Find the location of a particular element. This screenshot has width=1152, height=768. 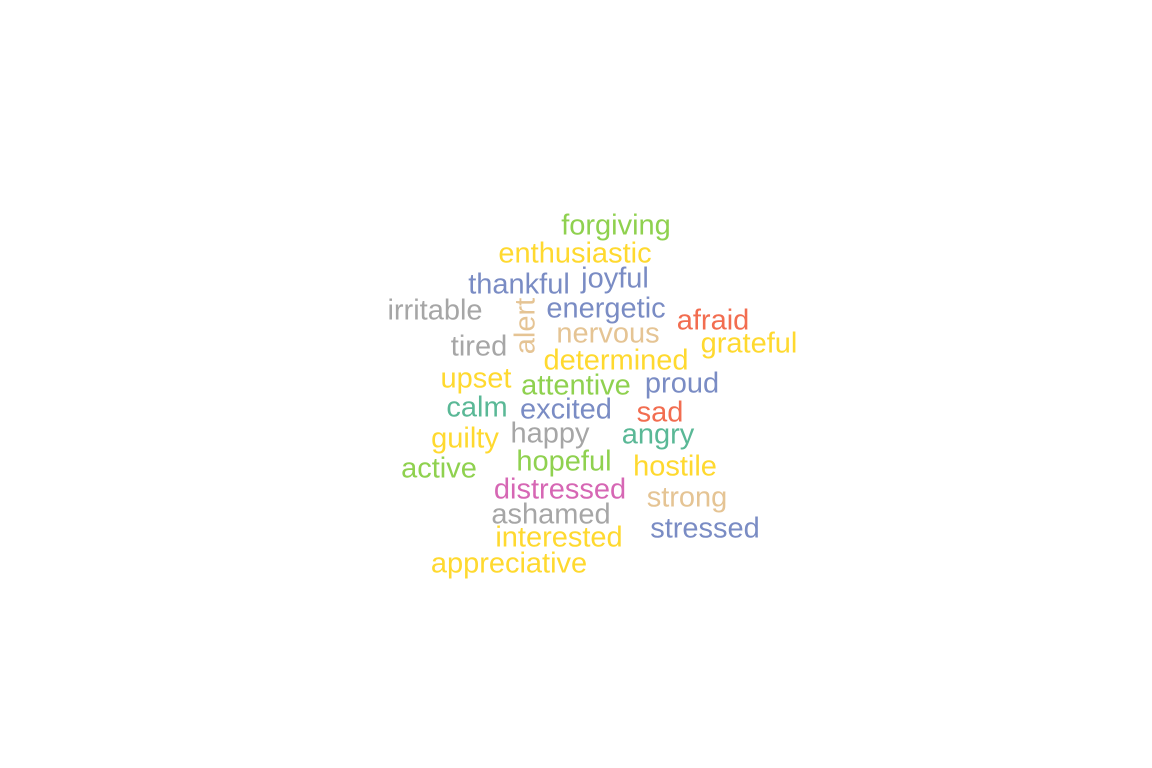

word-enthusiastic: enthusiastic is located at coordinates (575, 253).